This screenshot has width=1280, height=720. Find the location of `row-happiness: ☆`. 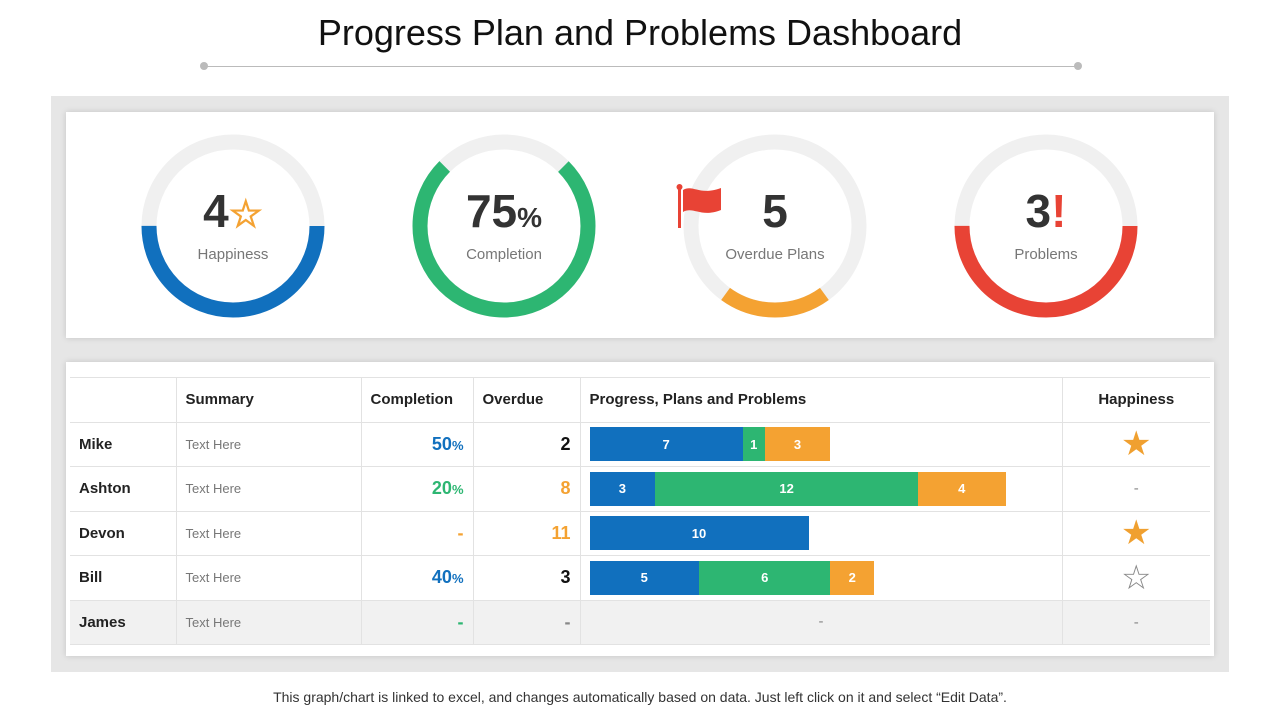

row-happiness: ☆ is located at coordinates (1135, 578).